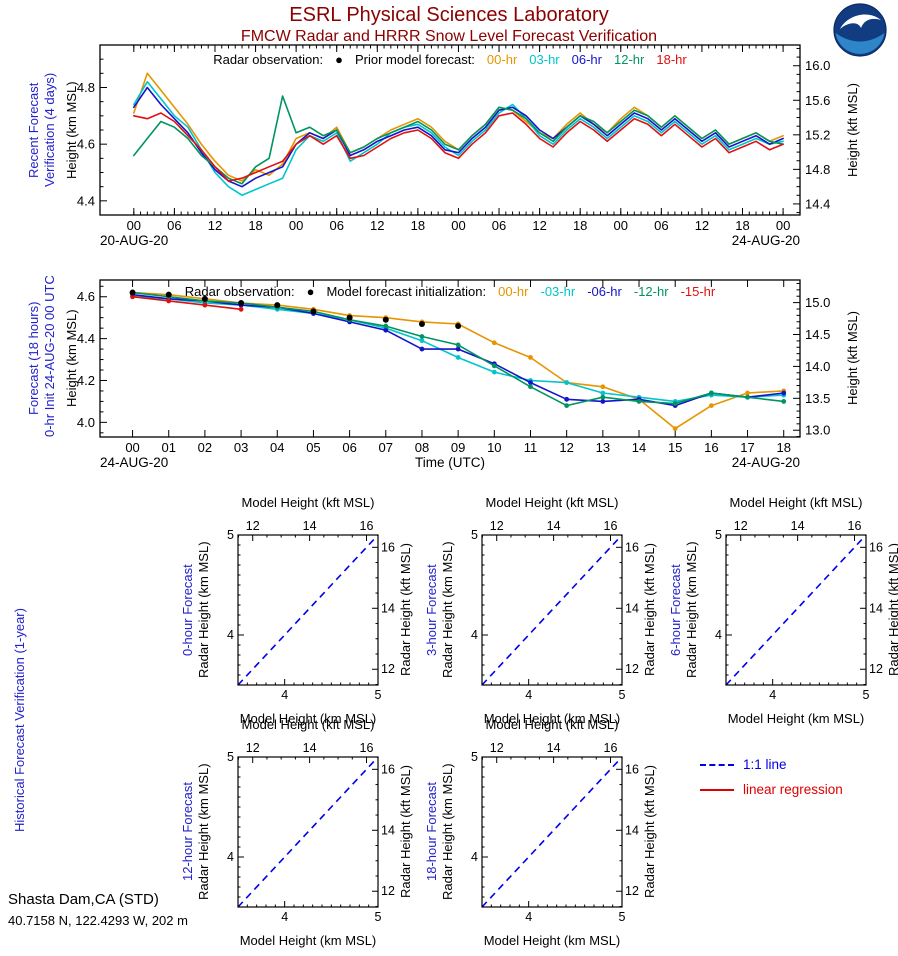 The height and width of the screenshot is (956, 898). What do you see at coordinates (860, 30) in the screenshot?
I see `noaa-logo` at bounding box center [860, 30].